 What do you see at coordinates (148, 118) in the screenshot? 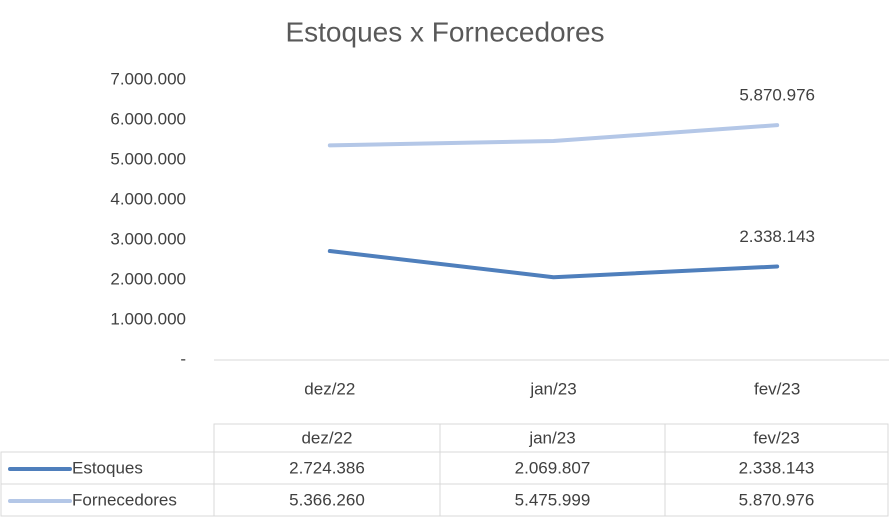
I see `y-tick-label: 6.000.000` at bounding box center [148, 118].